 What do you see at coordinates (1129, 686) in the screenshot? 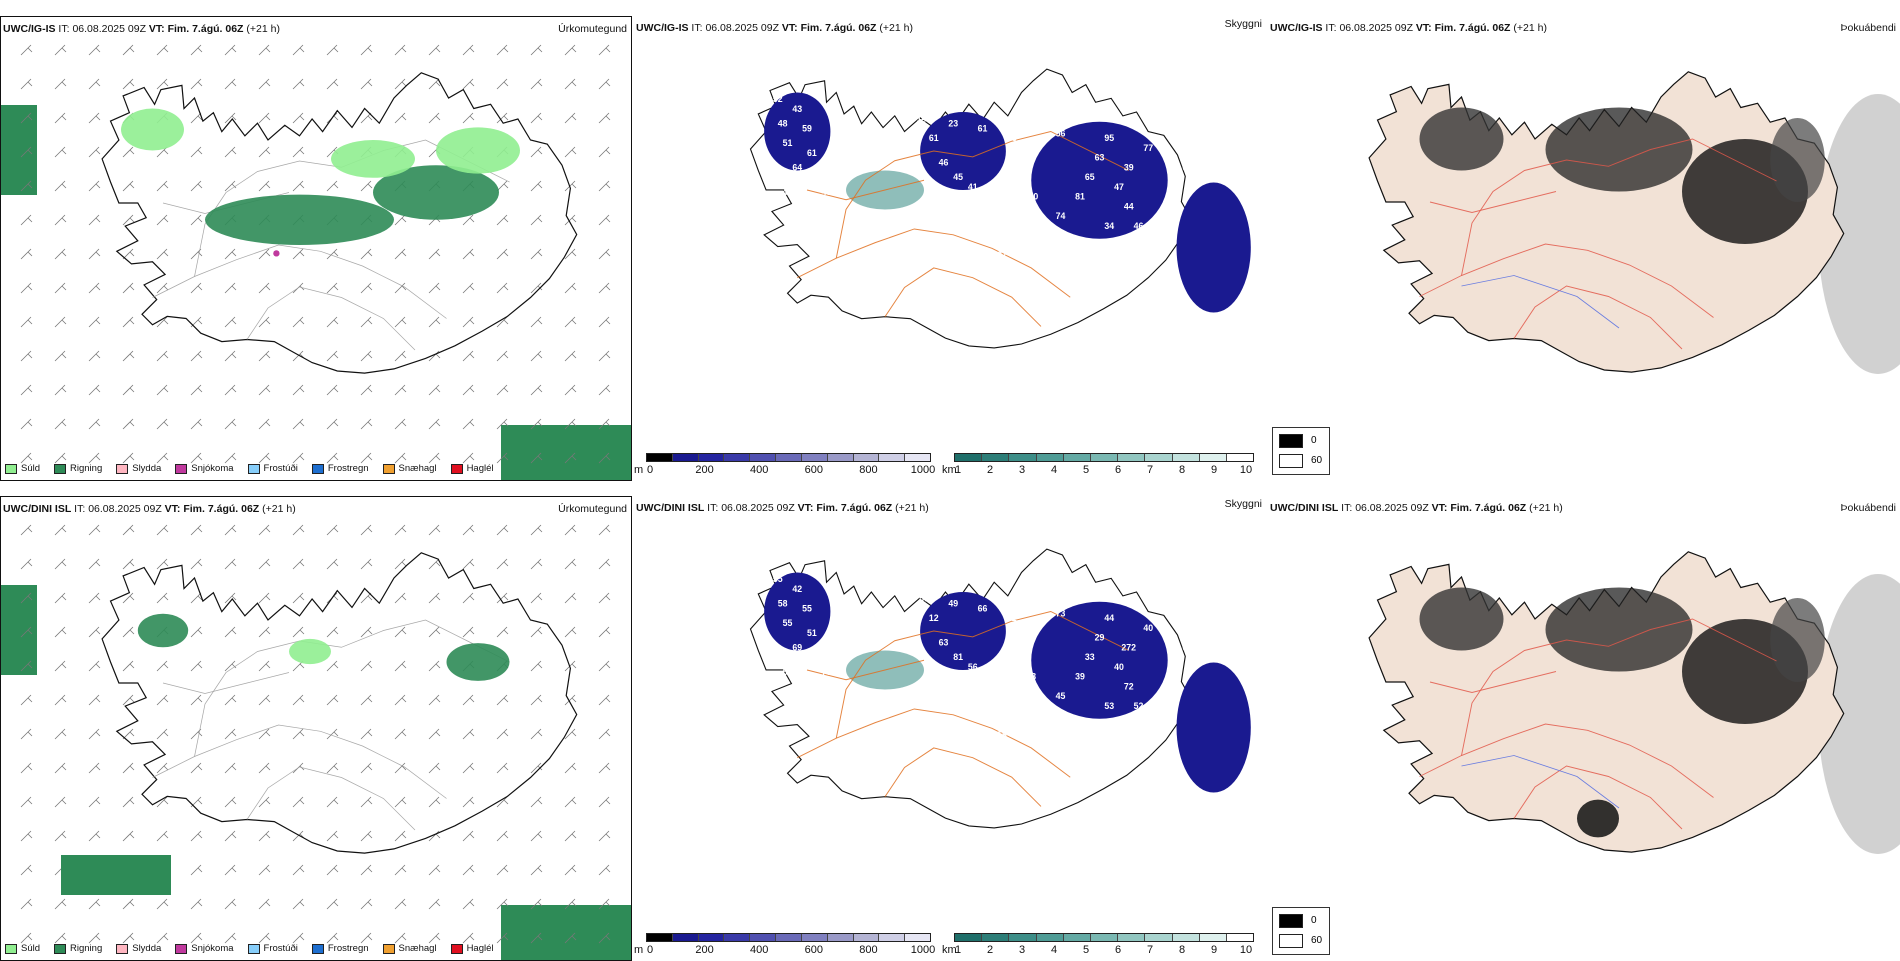
I see `ceiling-label: 72` at bounding box center [1129, 686].